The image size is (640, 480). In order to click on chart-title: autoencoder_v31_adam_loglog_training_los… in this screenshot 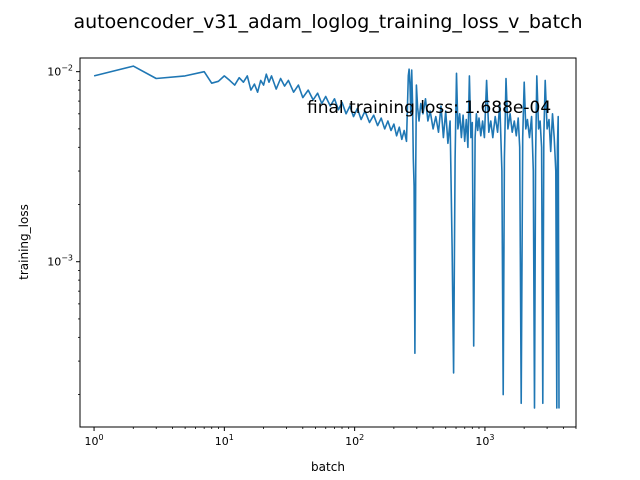, I will do `click(327, 22)`.